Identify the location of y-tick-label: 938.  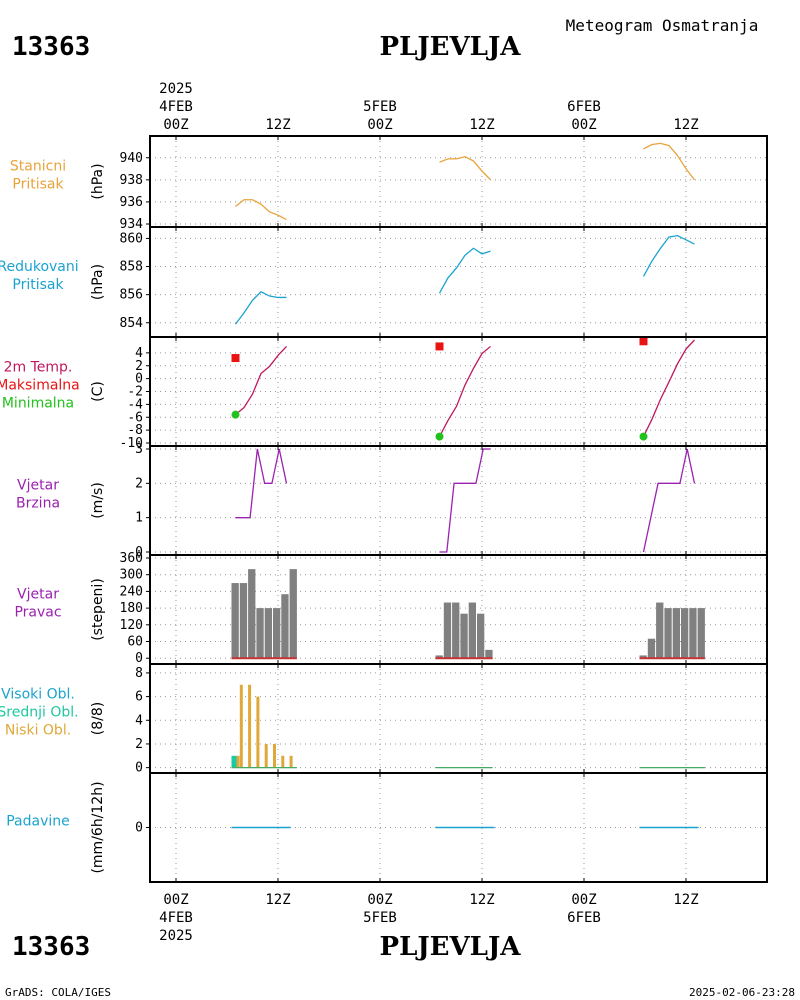
(131, 180).